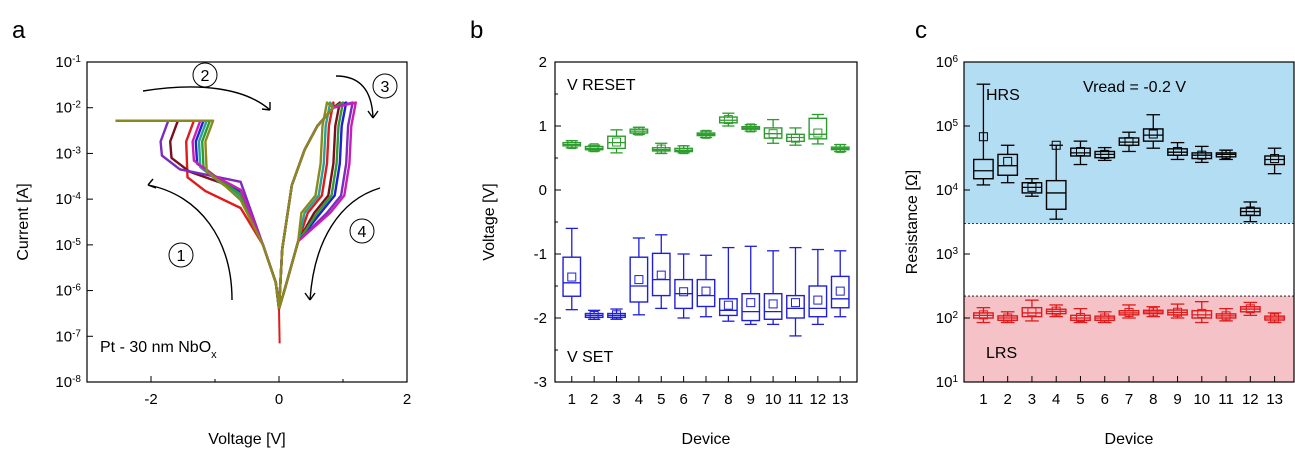  I want to click on panel-b-x-tick-label: 5, so click(661, 399).